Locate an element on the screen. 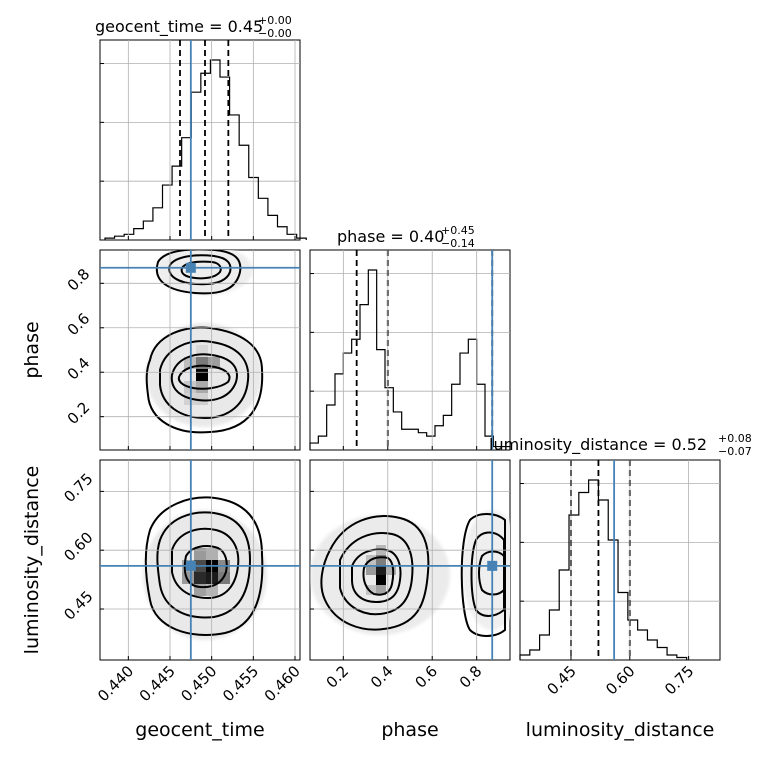 This screenshot has width=760, height=760. panel-hist-phase is located at coordinates (410, 350).